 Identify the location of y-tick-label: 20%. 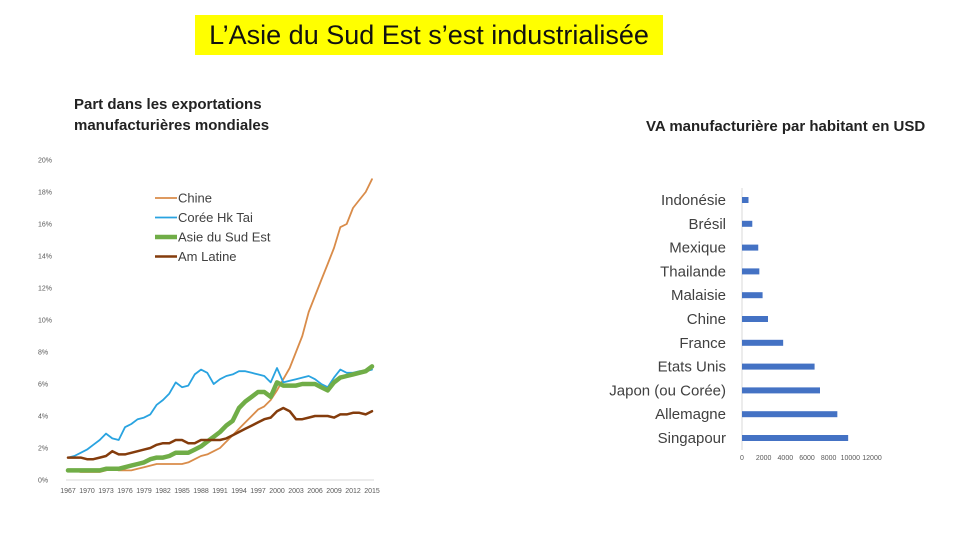
(45, 161).